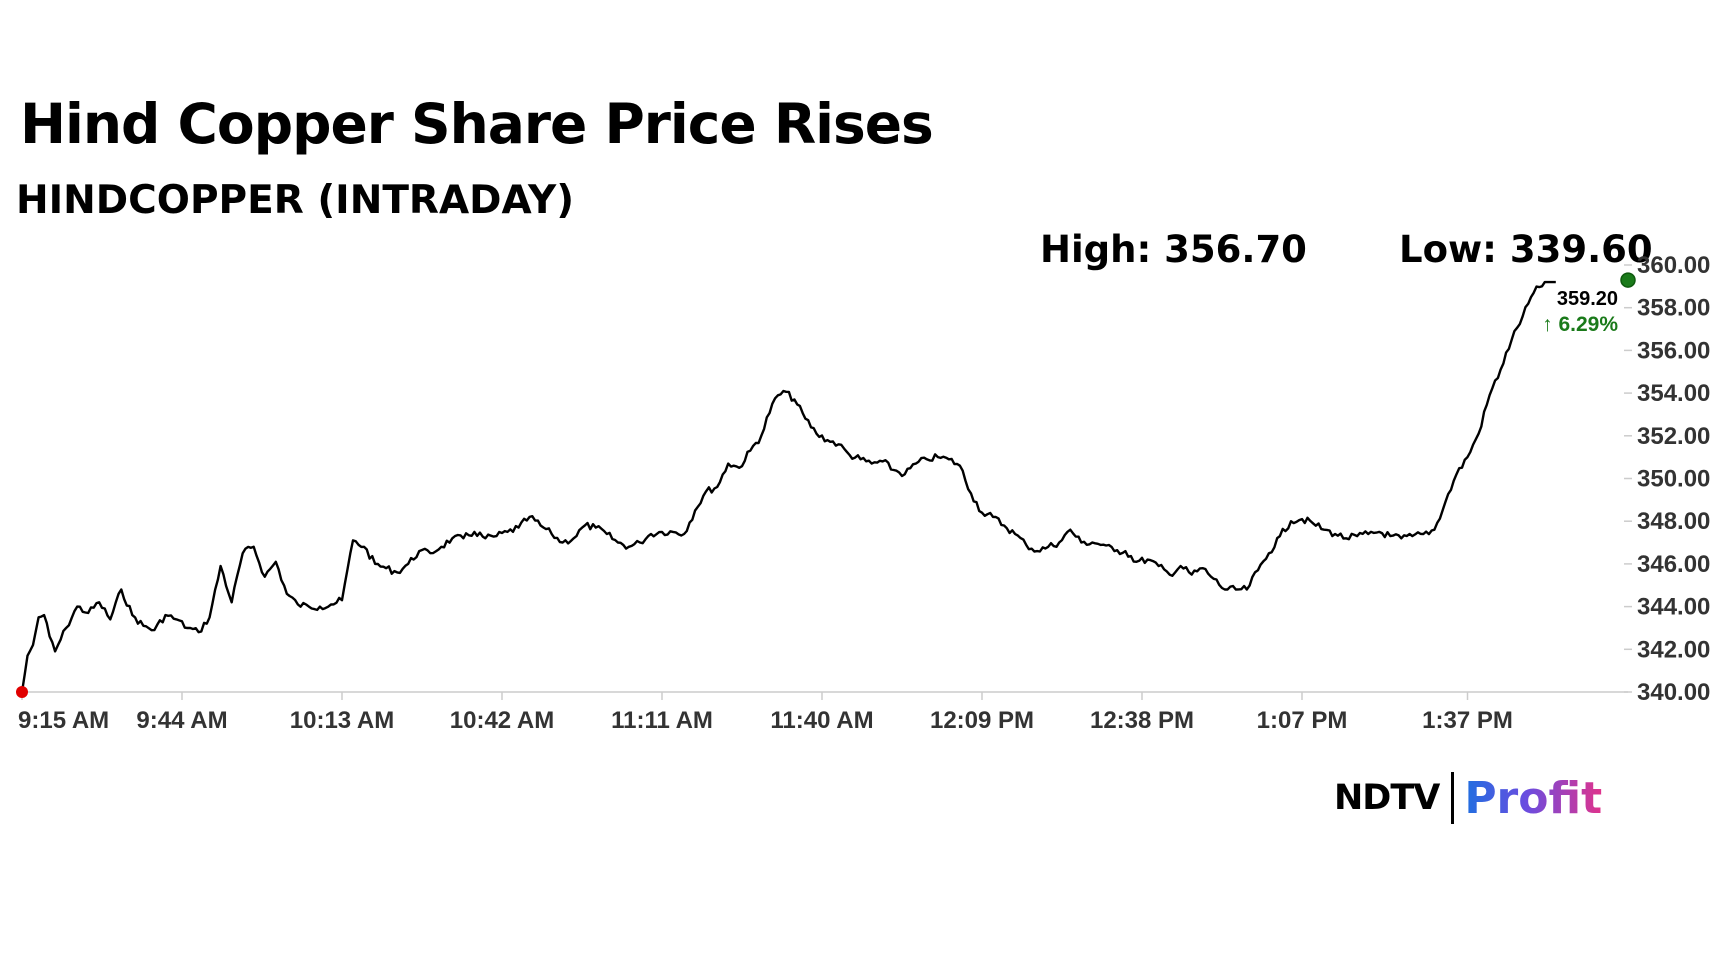  I want to click on logo-ndtv: NDTV, so click(1387, 798).